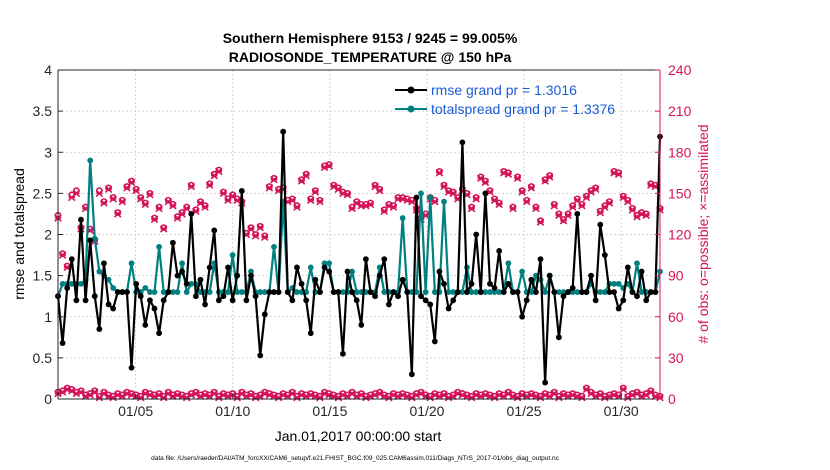  Describe the element at coordinates (680, 235) in the screenshot. I see `y-right-tick-label: 120` at that location.